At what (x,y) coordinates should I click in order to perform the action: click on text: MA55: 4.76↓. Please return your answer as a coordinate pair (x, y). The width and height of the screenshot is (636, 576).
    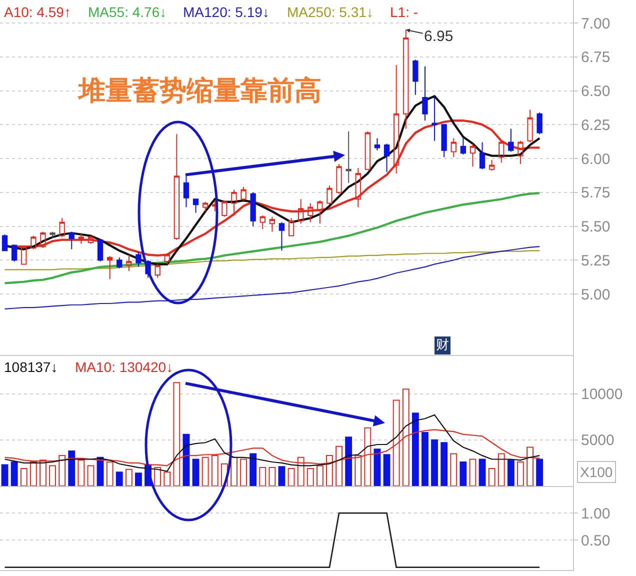
    Looking at the image, I should click on (127, 12).